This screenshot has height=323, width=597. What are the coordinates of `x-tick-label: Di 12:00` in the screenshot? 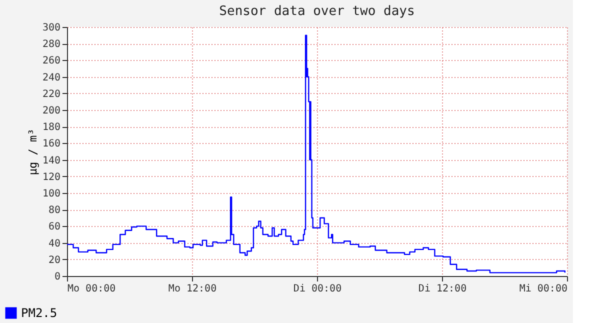 It's located at (442, 289).